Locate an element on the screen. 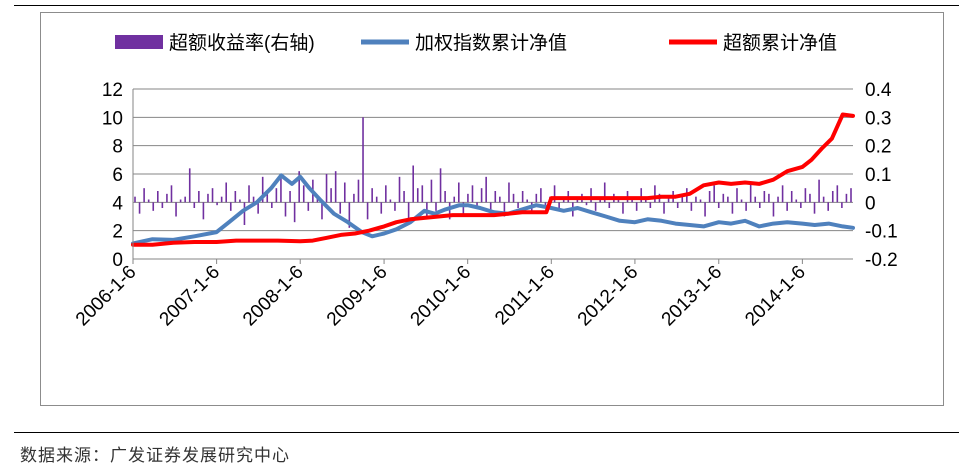 The width and height of the screenshot is (973, 471). left-tick-label: 2 is located at coordinates (117, 232).